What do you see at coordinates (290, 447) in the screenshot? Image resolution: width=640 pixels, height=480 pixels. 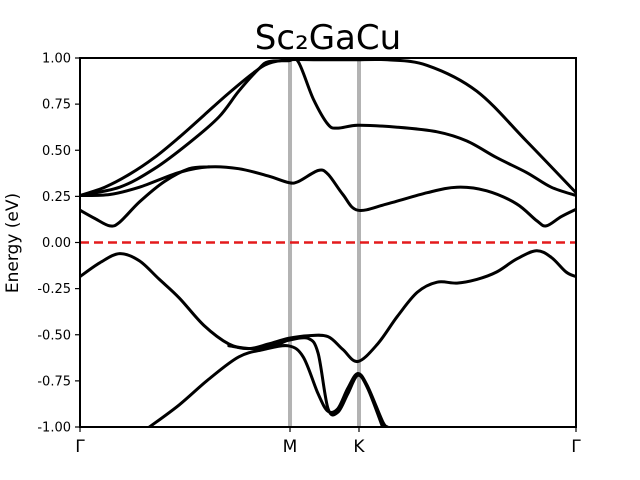 I see `x-tick-label: M` at bounding box center [290, 447].